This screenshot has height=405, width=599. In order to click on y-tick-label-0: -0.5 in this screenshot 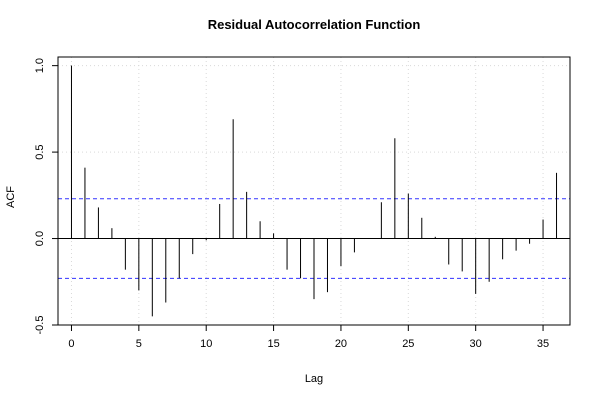, I will do `click(40, 325)`.